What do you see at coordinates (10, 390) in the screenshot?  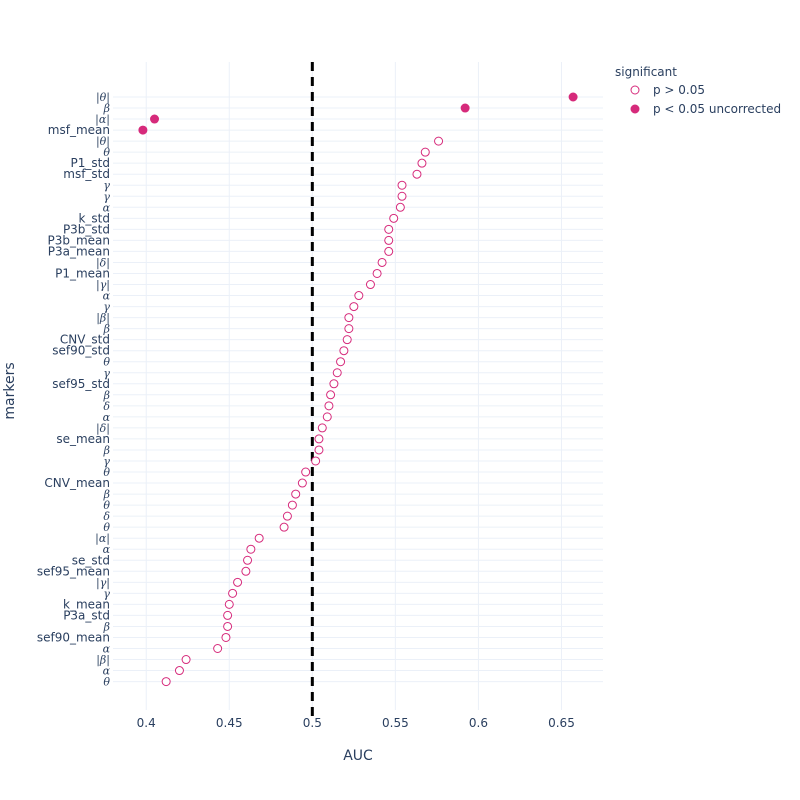 I see `y-axis-title: markers` at bounding box center [10, 390].